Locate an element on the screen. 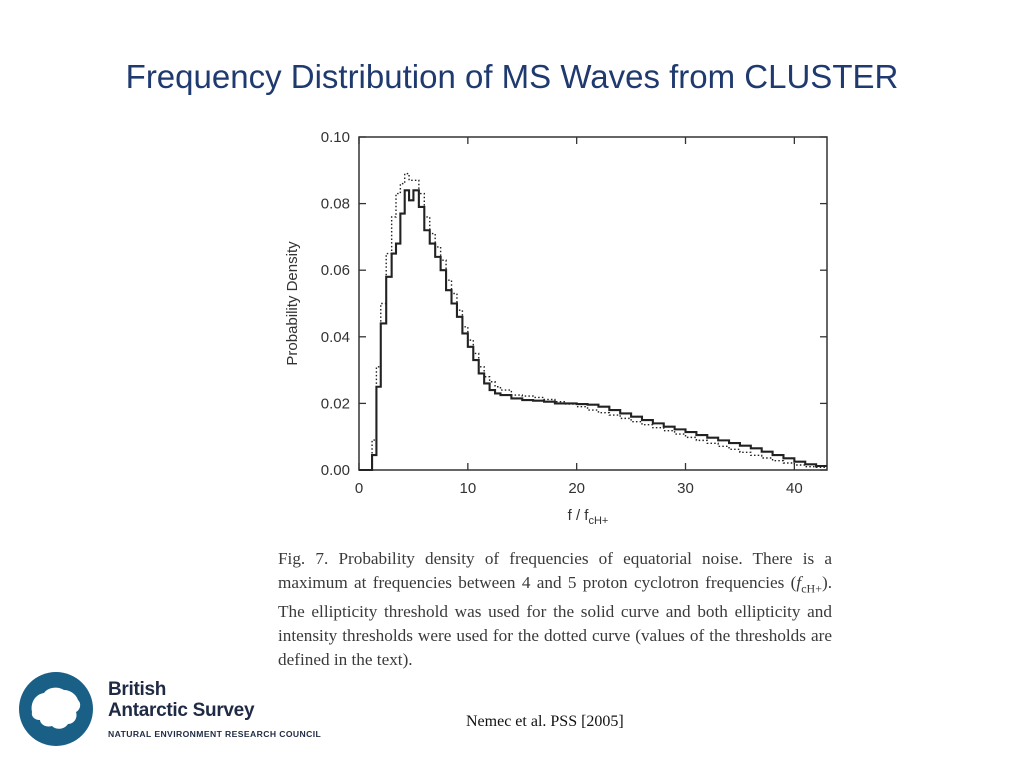 Image resolution: width=1024 pixels, height=768 pixels. y-tick-label: 0.08 is located at coordinates (335, 204).